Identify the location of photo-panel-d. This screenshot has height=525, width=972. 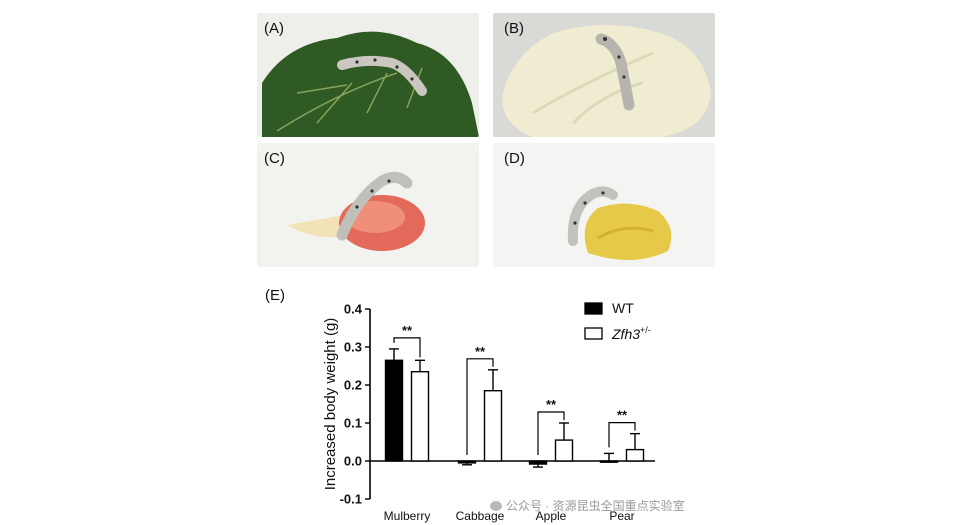
(604, 205).